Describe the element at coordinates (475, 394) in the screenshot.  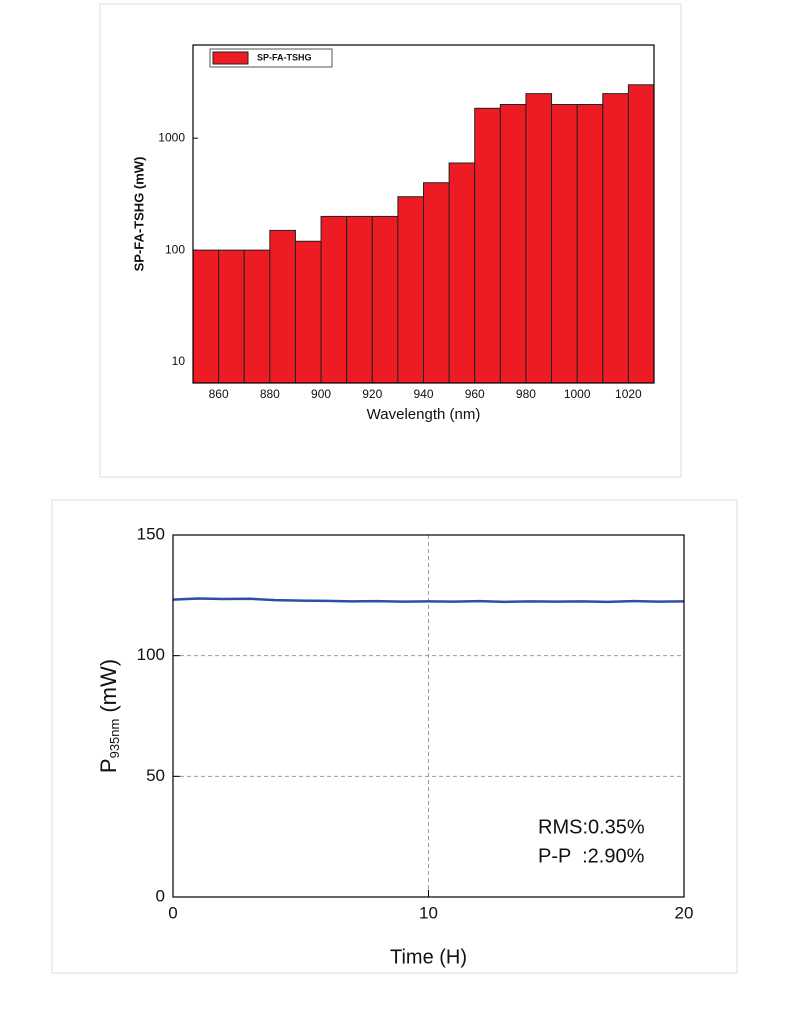
I see `x-tick-label: 960` at that location.